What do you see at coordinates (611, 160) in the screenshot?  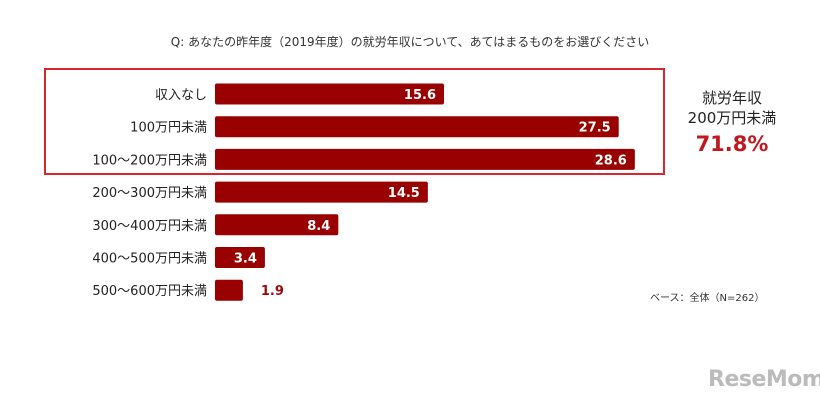 I see `data-label: 28.6` at bounding box center [611, 160].